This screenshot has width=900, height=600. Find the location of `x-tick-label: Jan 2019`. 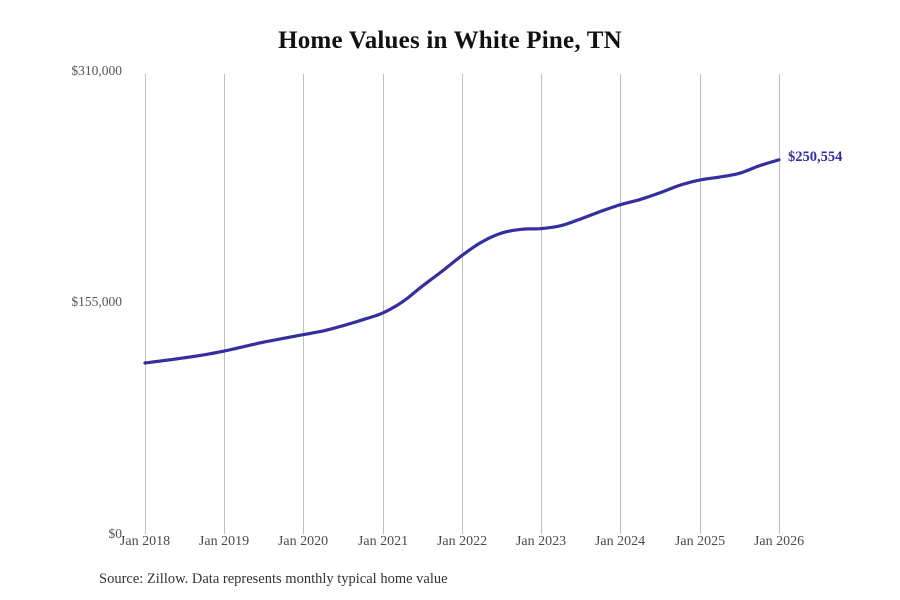

x-tick-label: Jan 2019 is located at coordinates (224, 541).